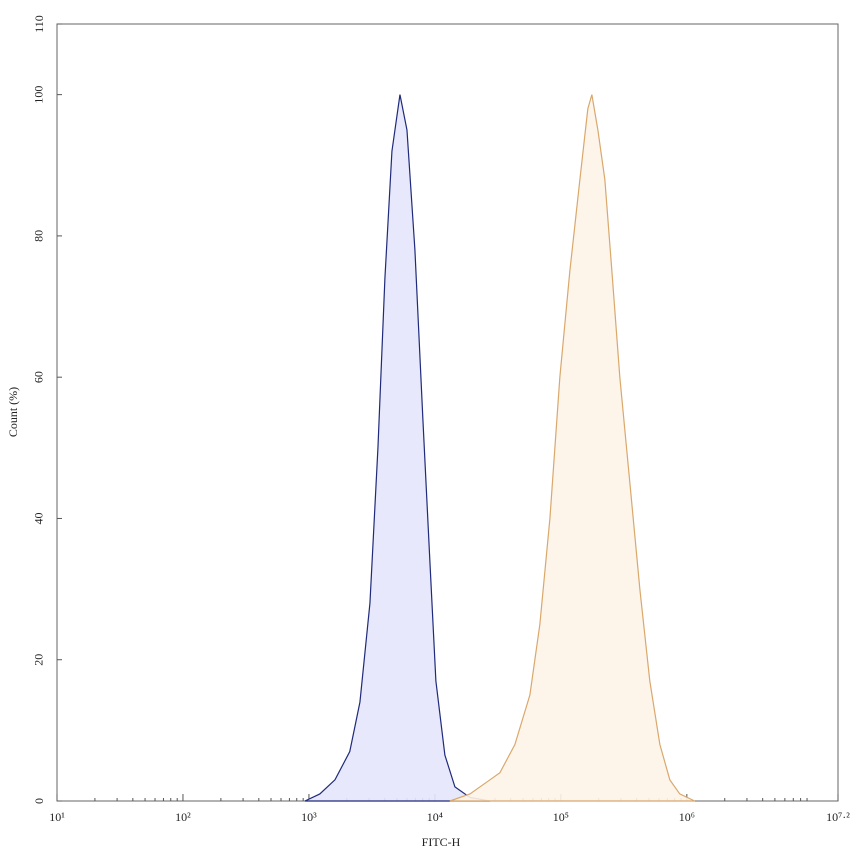 Image resolution: width=853 pixels, height=856 pixels. Describe the element at coordinates (39, 518) in the screenshot. I see `y-tick-label: 40` at that location.